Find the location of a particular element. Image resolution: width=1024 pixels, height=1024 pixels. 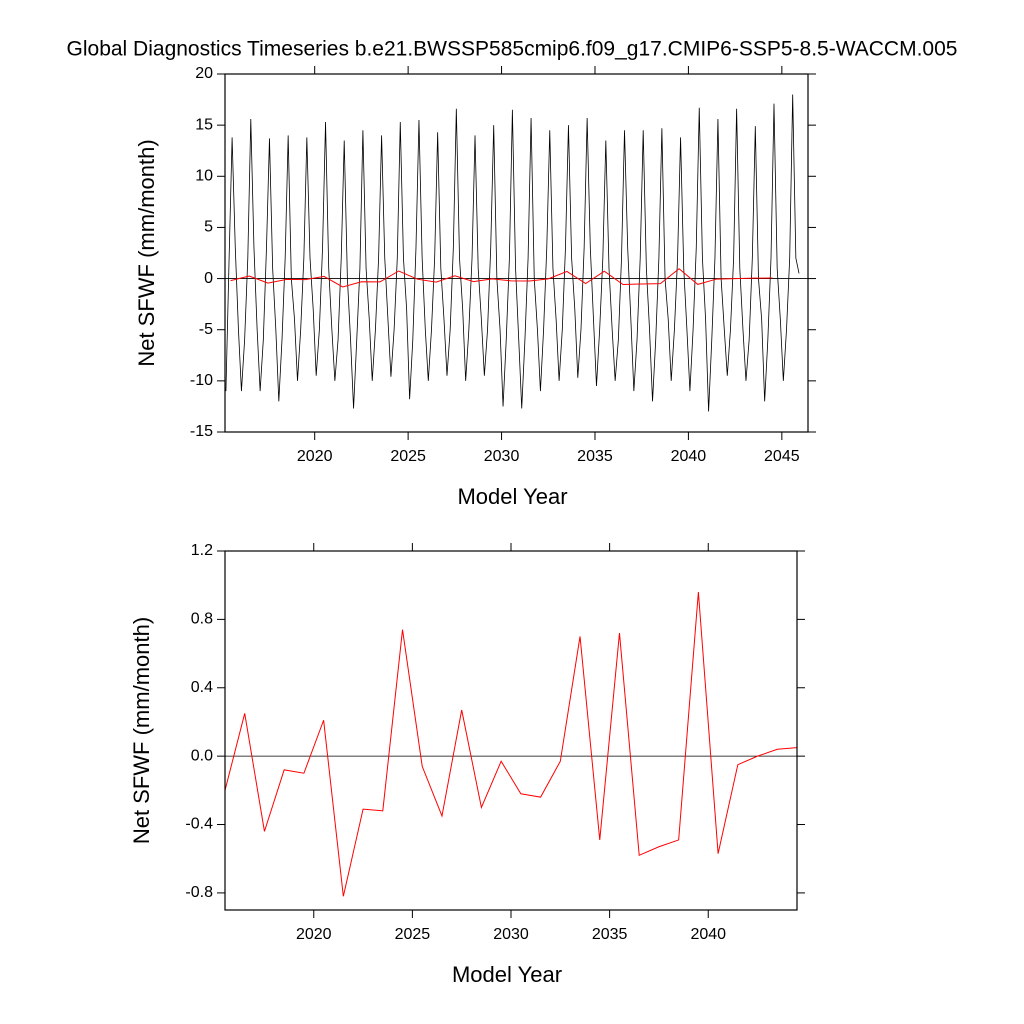

y-tick-label: 15 is located at coordinates (204, 124).